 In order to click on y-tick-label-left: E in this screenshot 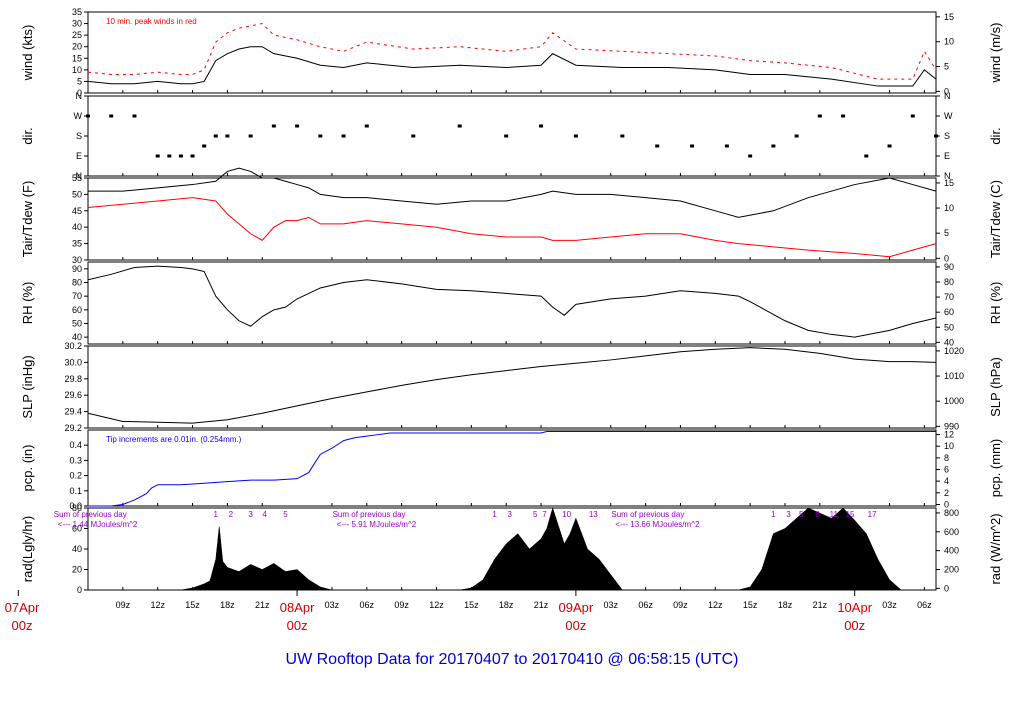, I will do `click(79, 156)`.